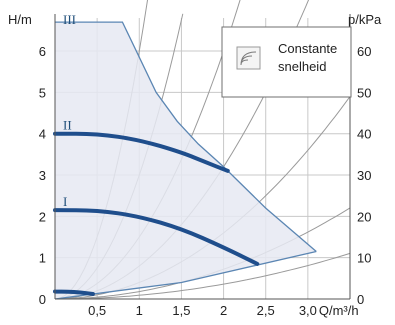 The image size is (395, 325). What do you see at coordinates (364, 175) in the screenshot?
I see `y-right-tick-label: 30` at bounding box center [364, 175].